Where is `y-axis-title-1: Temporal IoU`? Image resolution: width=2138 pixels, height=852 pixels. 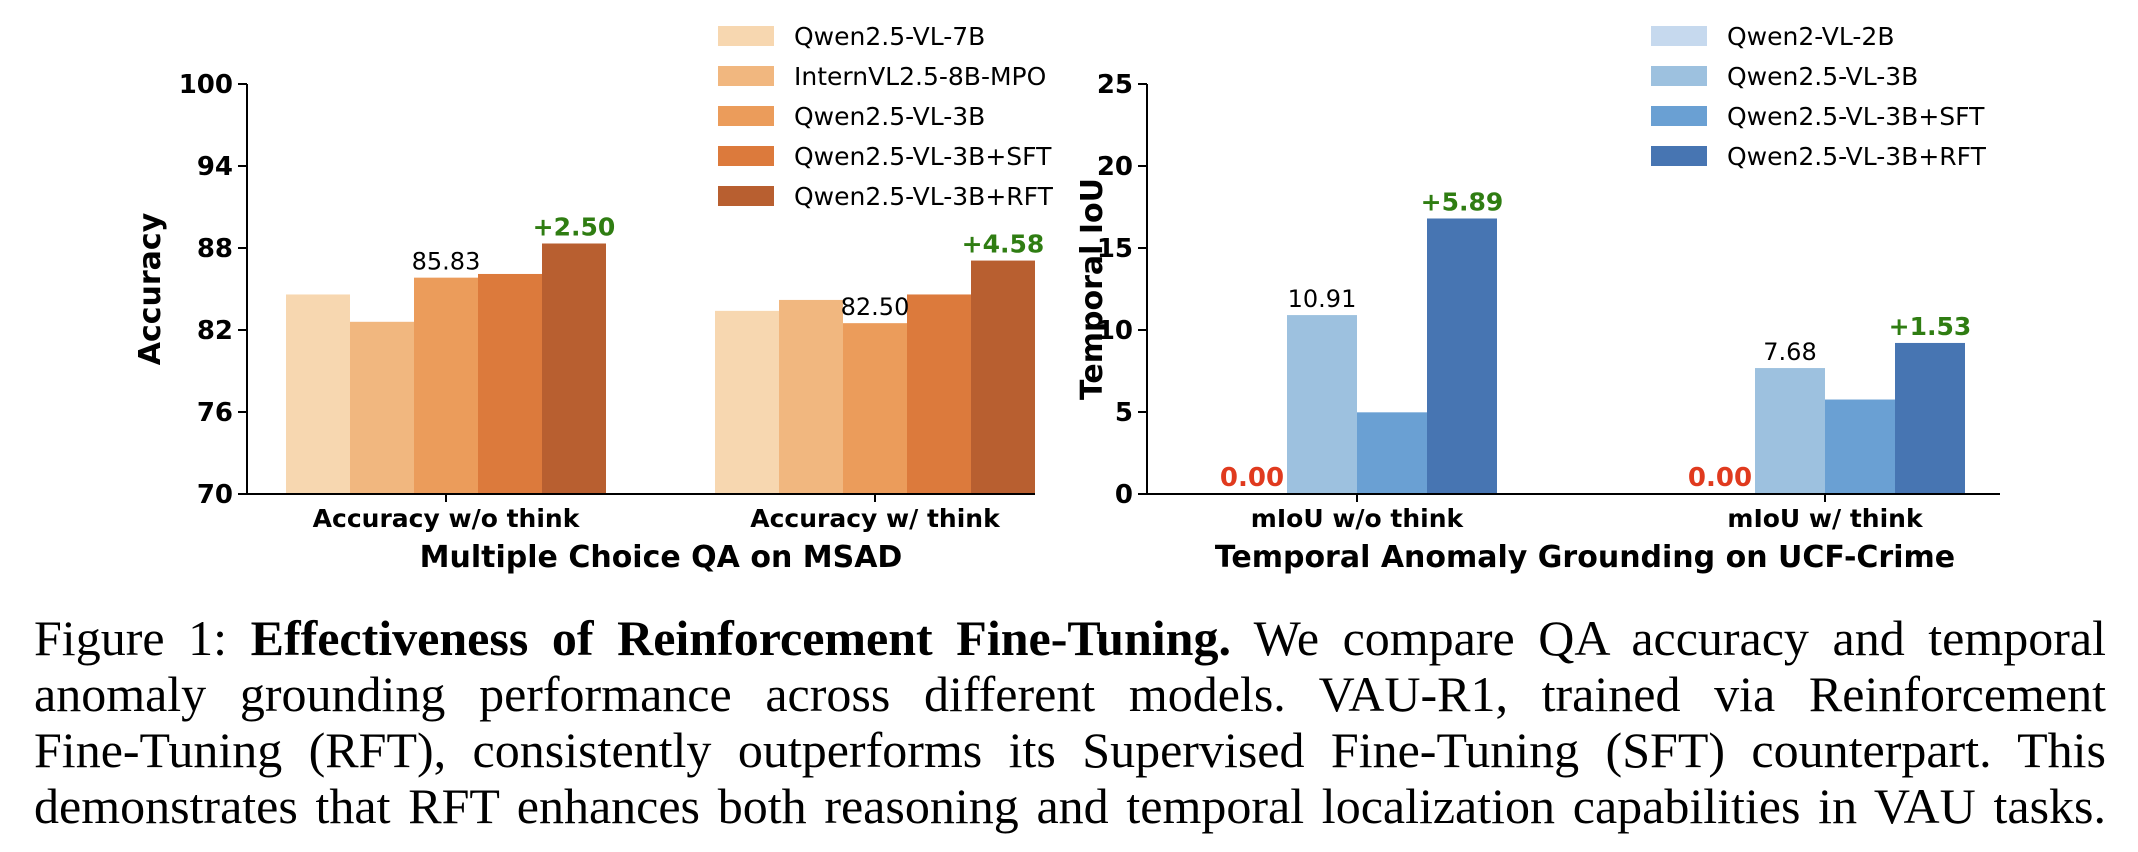
y-axis-title-1: Temporal IoU is located at coordinates (1092, 289).